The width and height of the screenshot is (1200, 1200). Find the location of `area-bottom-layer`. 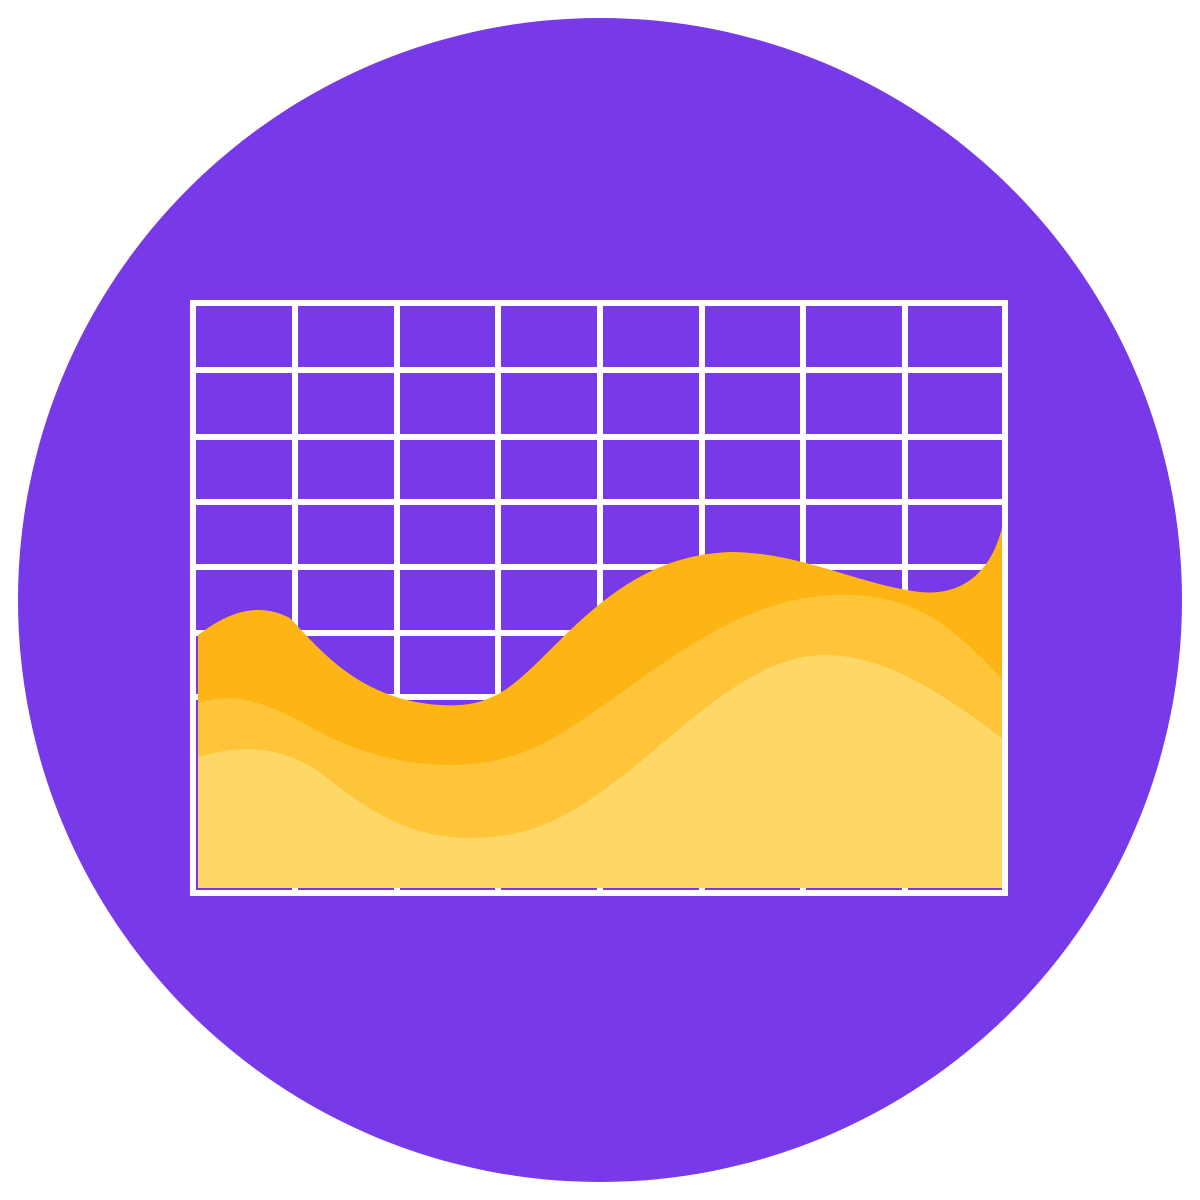

area-bottom-layer is located at coordinates (600, 771).